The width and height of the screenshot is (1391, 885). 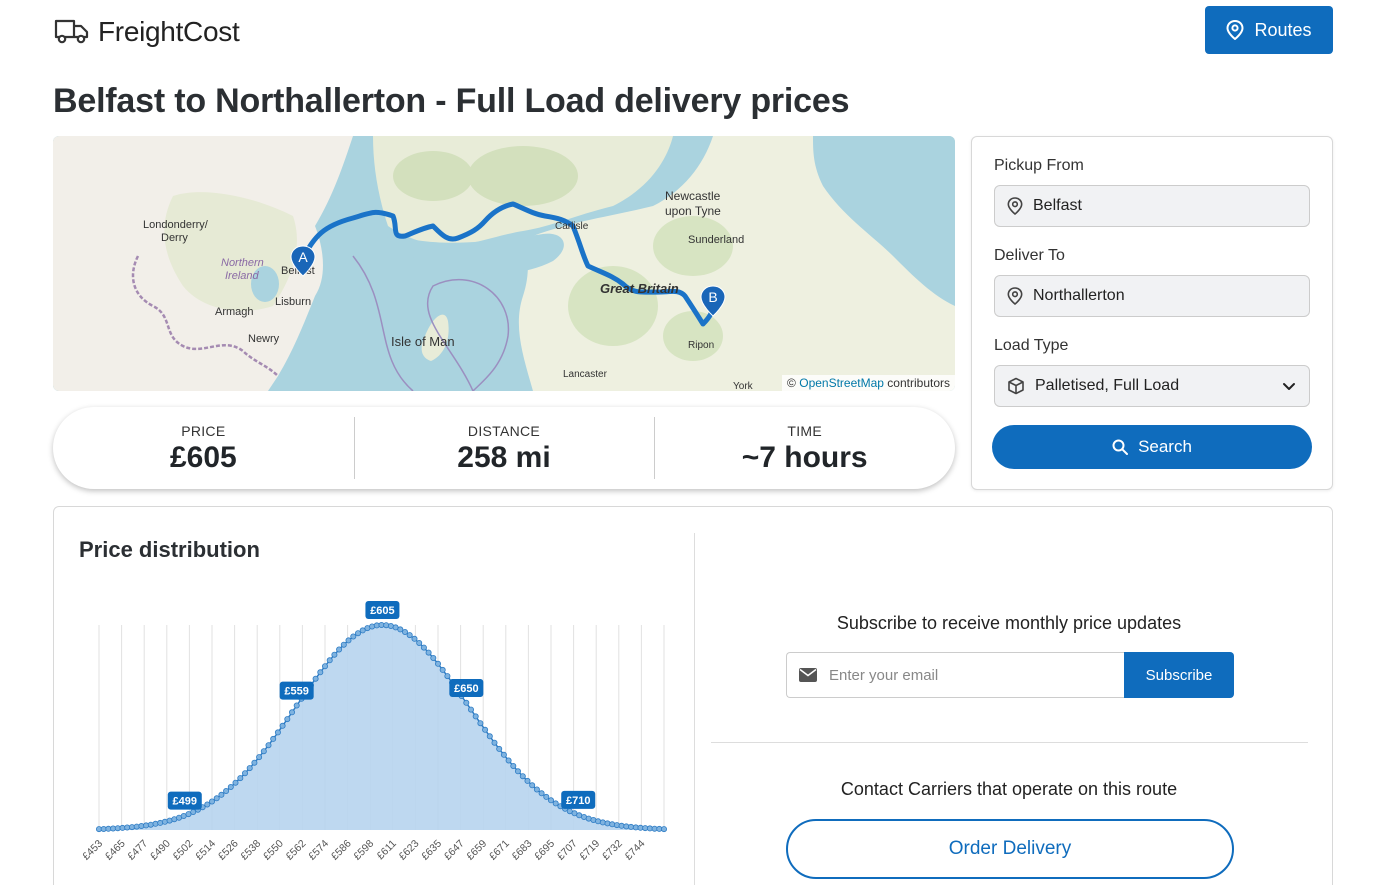 What do you see at coordinates (1152, 296) in the screenshot?
I see `deliver-input: Northallerton` at bounding box center [1152, 296].